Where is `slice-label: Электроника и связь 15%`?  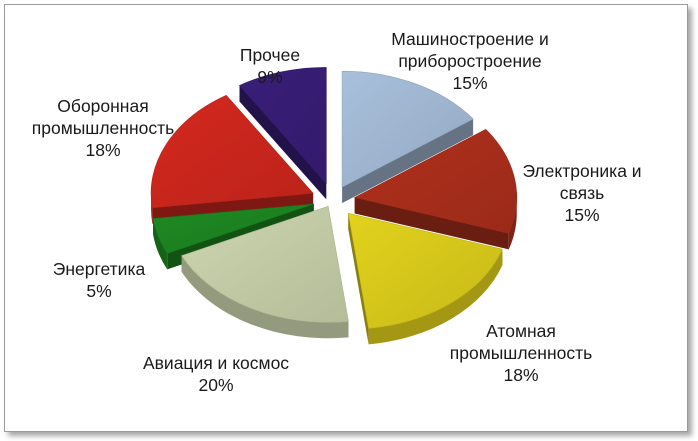
slice-label: Электроника и связь 15% is located at coordinates (581, 193).